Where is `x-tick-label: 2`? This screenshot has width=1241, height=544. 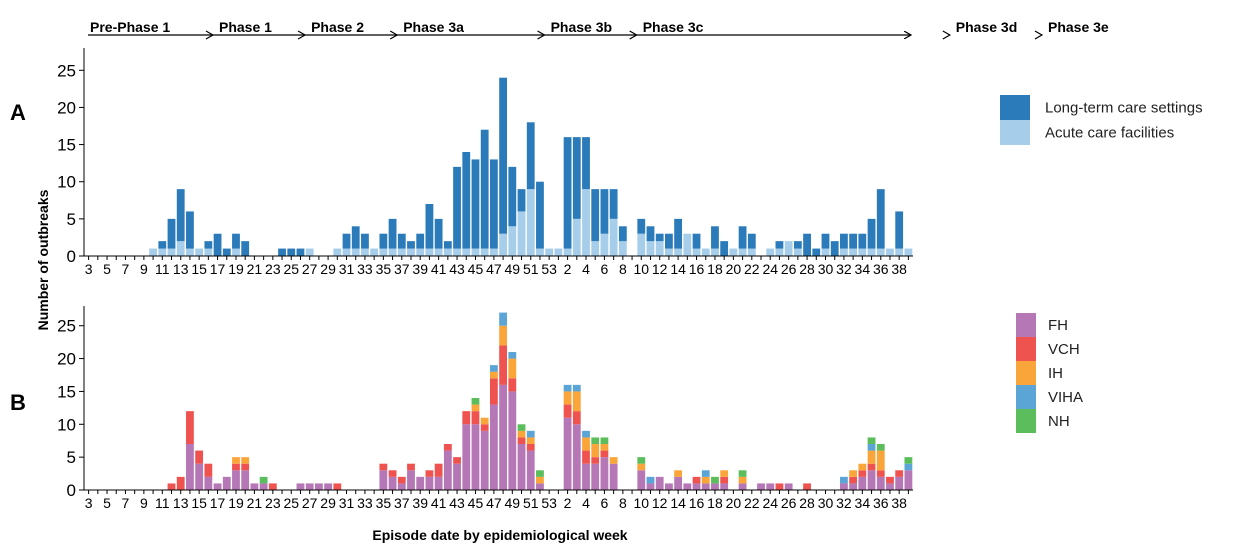
x-tick-label: 2 is located at coordinates (568, 503).